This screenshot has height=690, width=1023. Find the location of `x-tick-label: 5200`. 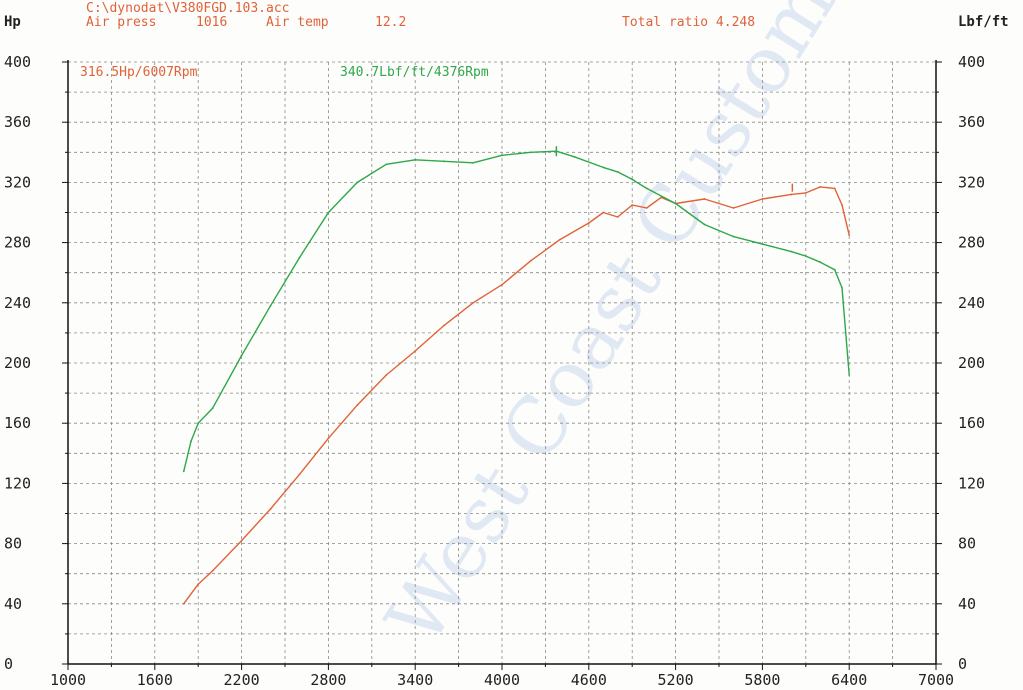

x-tick-label: 5200 is located at coordinates (676, 680).